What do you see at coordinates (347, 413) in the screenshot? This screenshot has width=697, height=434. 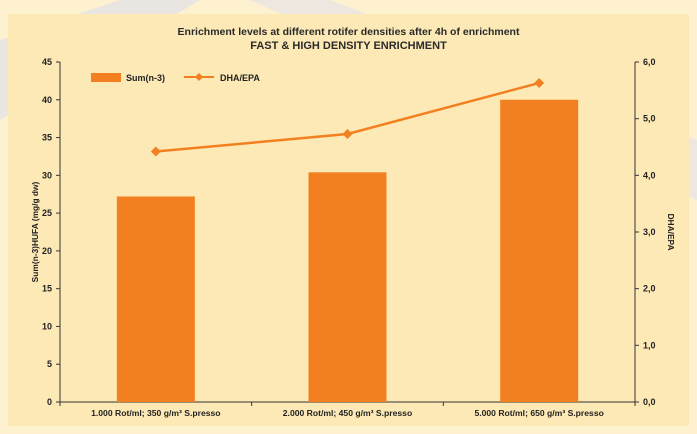 I see `x-tick-label: 2.000 Rot/ml; 450 g/m³ S.presso` at bounding box center [347, 413].